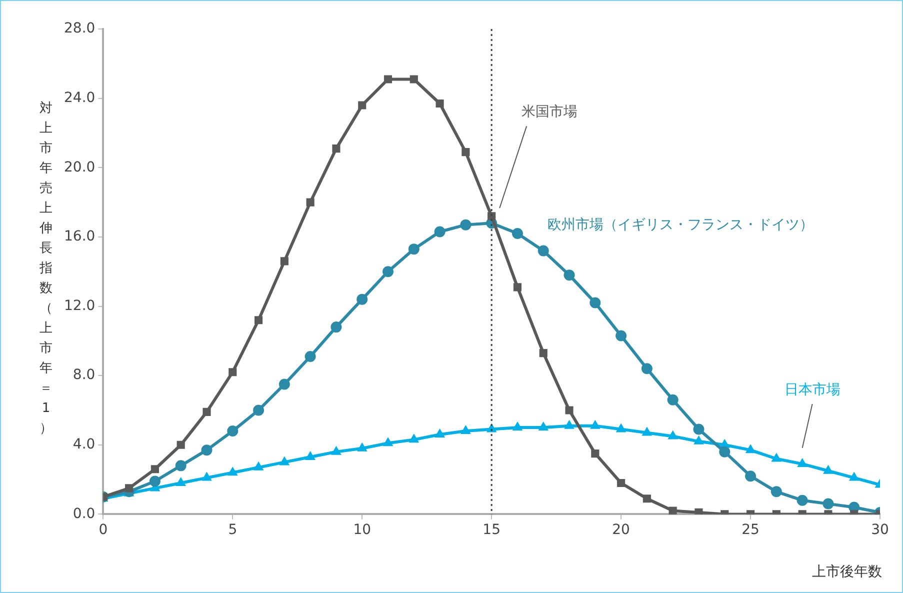 The image size is (903, 593). I want to click on y-tick-label: 20.0, so click(80, 167).